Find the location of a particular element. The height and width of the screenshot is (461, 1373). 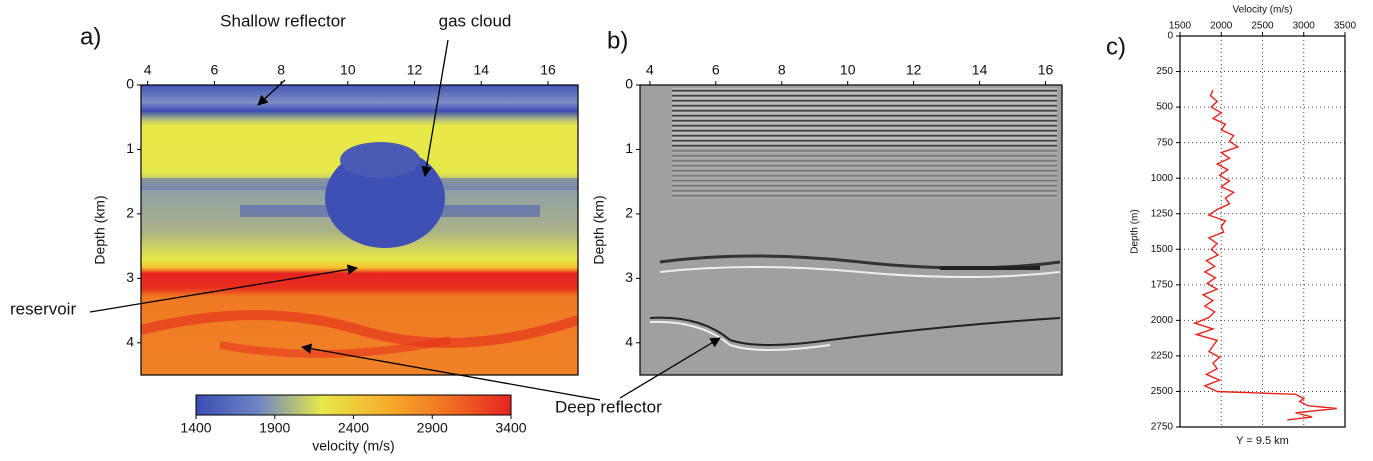

y-tick-label: 2000 is located at coordinates (1162, 320).